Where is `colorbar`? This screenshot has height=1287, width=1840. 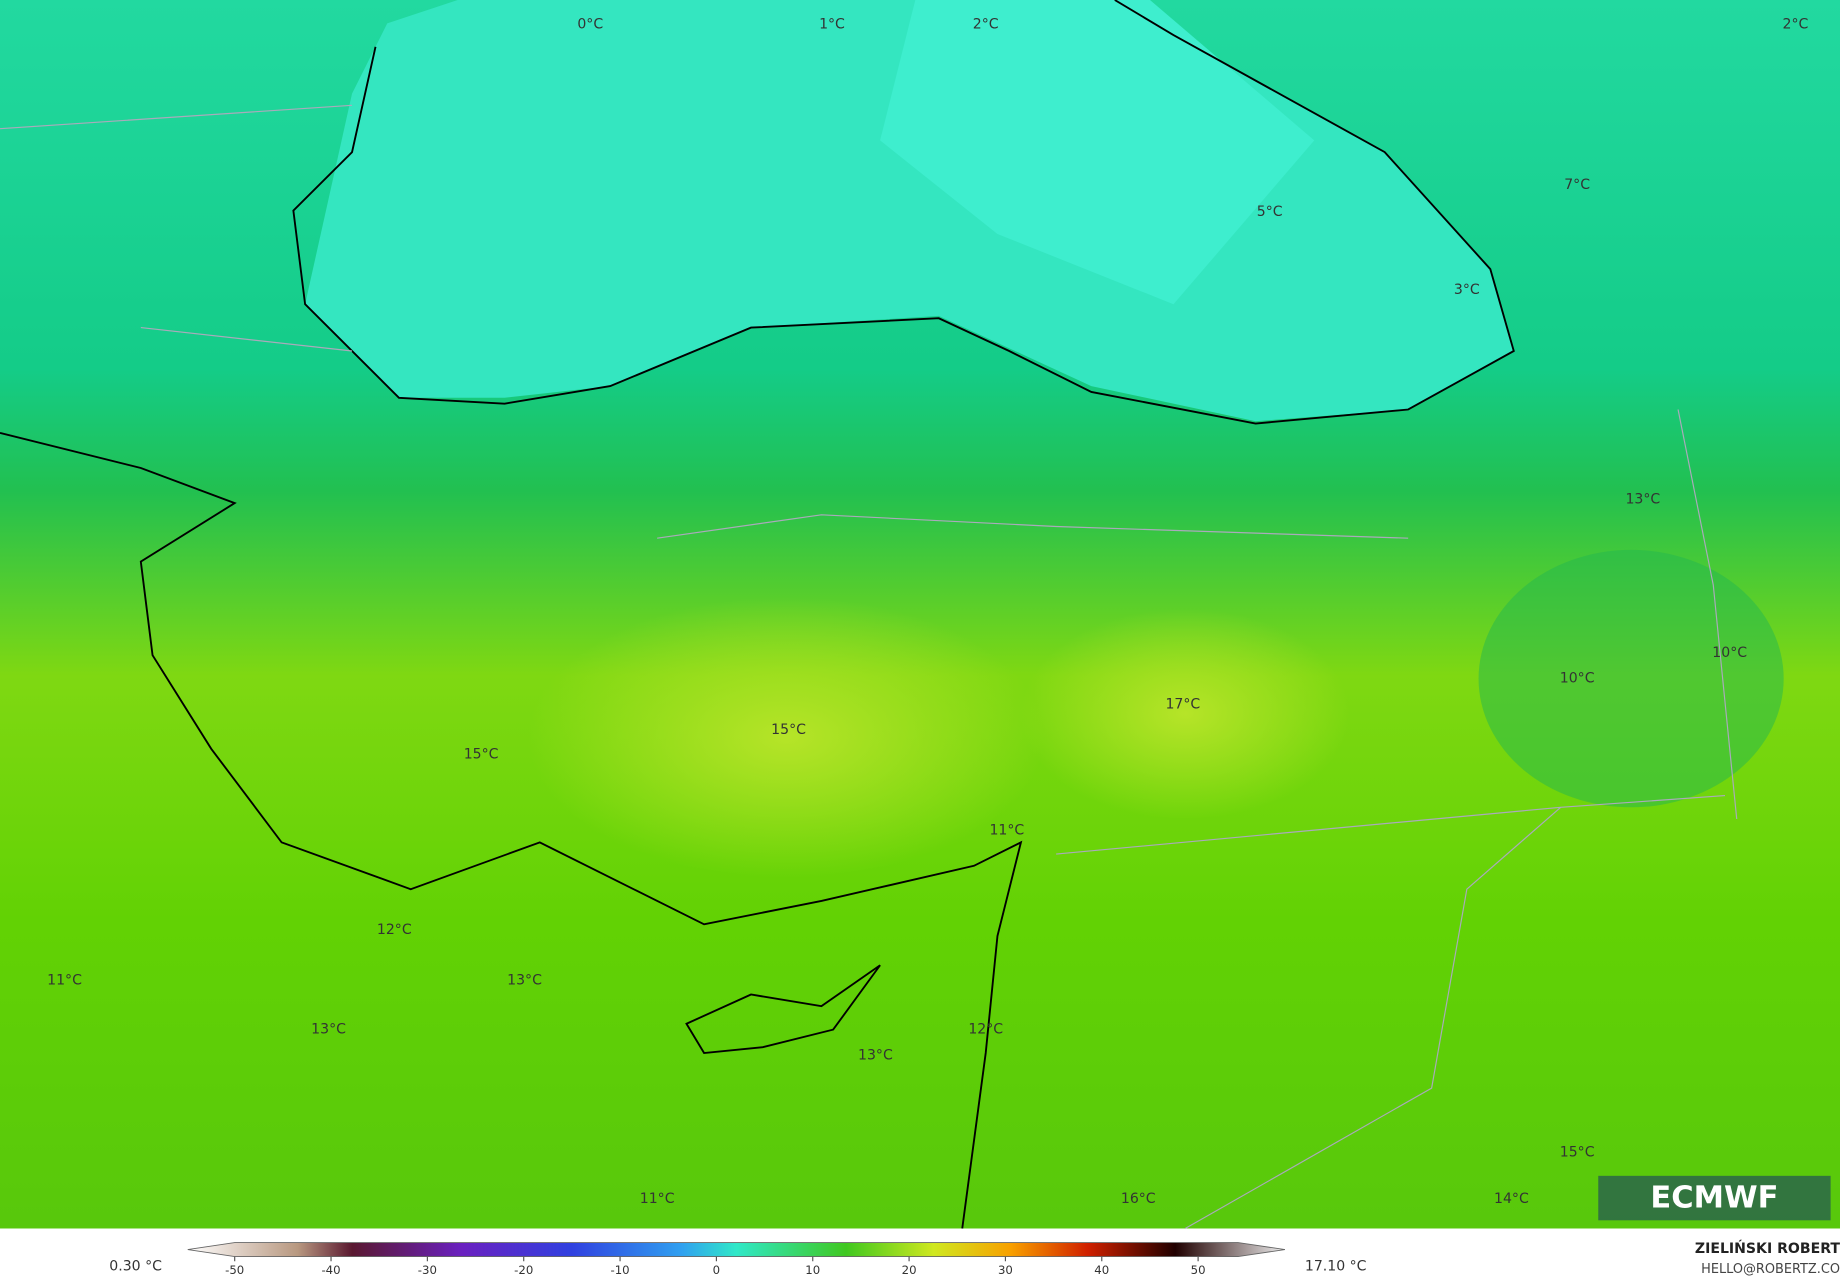
colorbar is located at coordinates (736, 1250).